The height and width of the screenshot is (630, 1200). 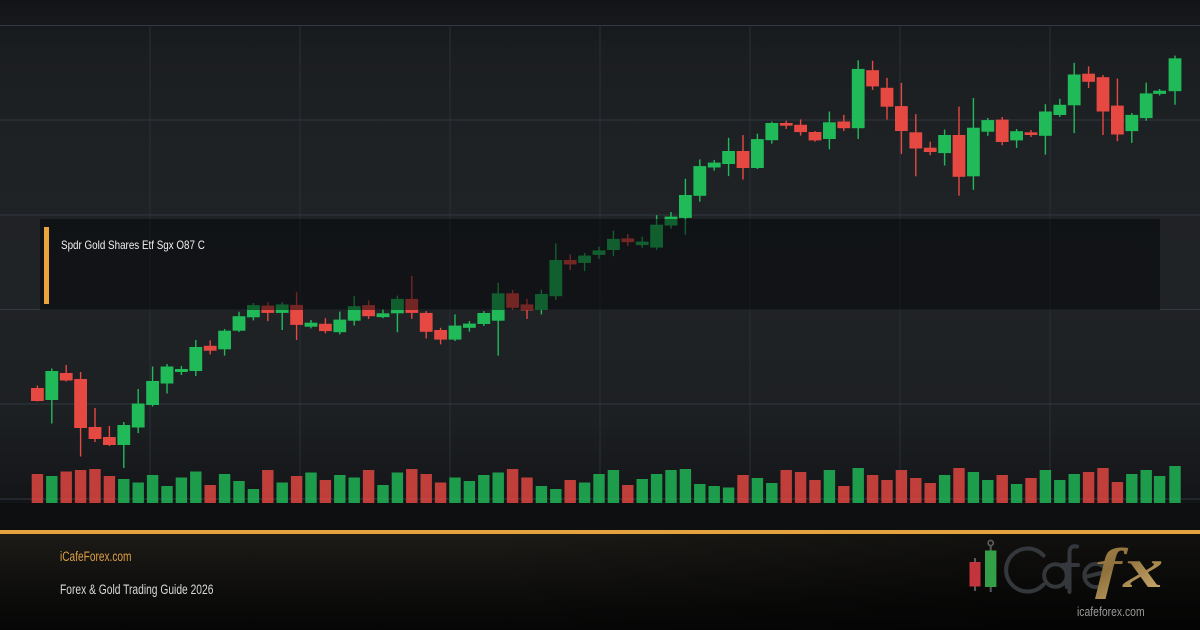 What do you see at coordinates (1130, 567) in the screenshot?
I see `svg-text: fx` at bounding box center [1130, 567].